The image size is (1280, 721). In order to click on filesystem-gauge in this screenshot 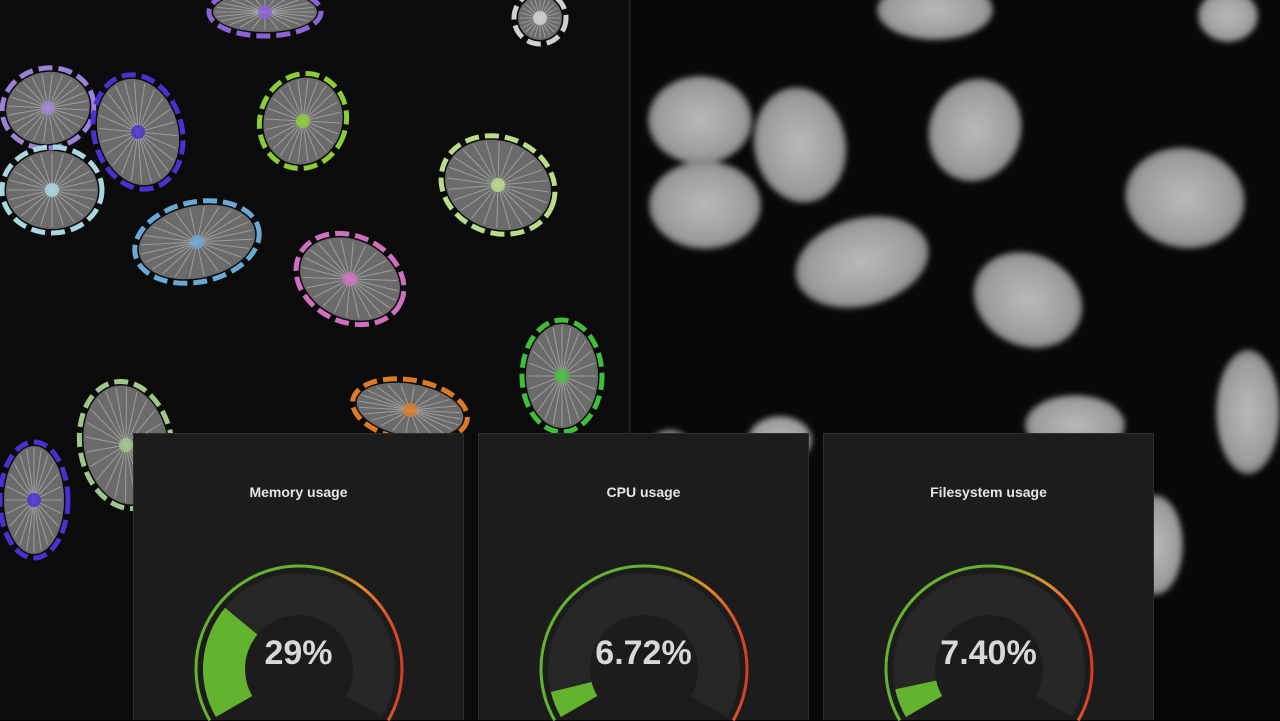, I will do `click(989, 642)`.